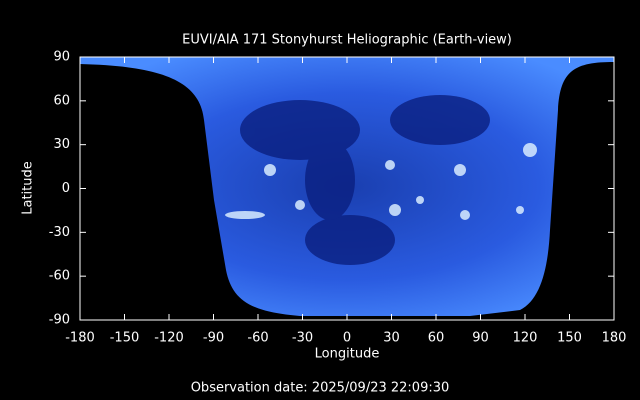 The height and width of the screenshot is (400, 640). I want to click on y-tick-label: -60, so click(59, 276).